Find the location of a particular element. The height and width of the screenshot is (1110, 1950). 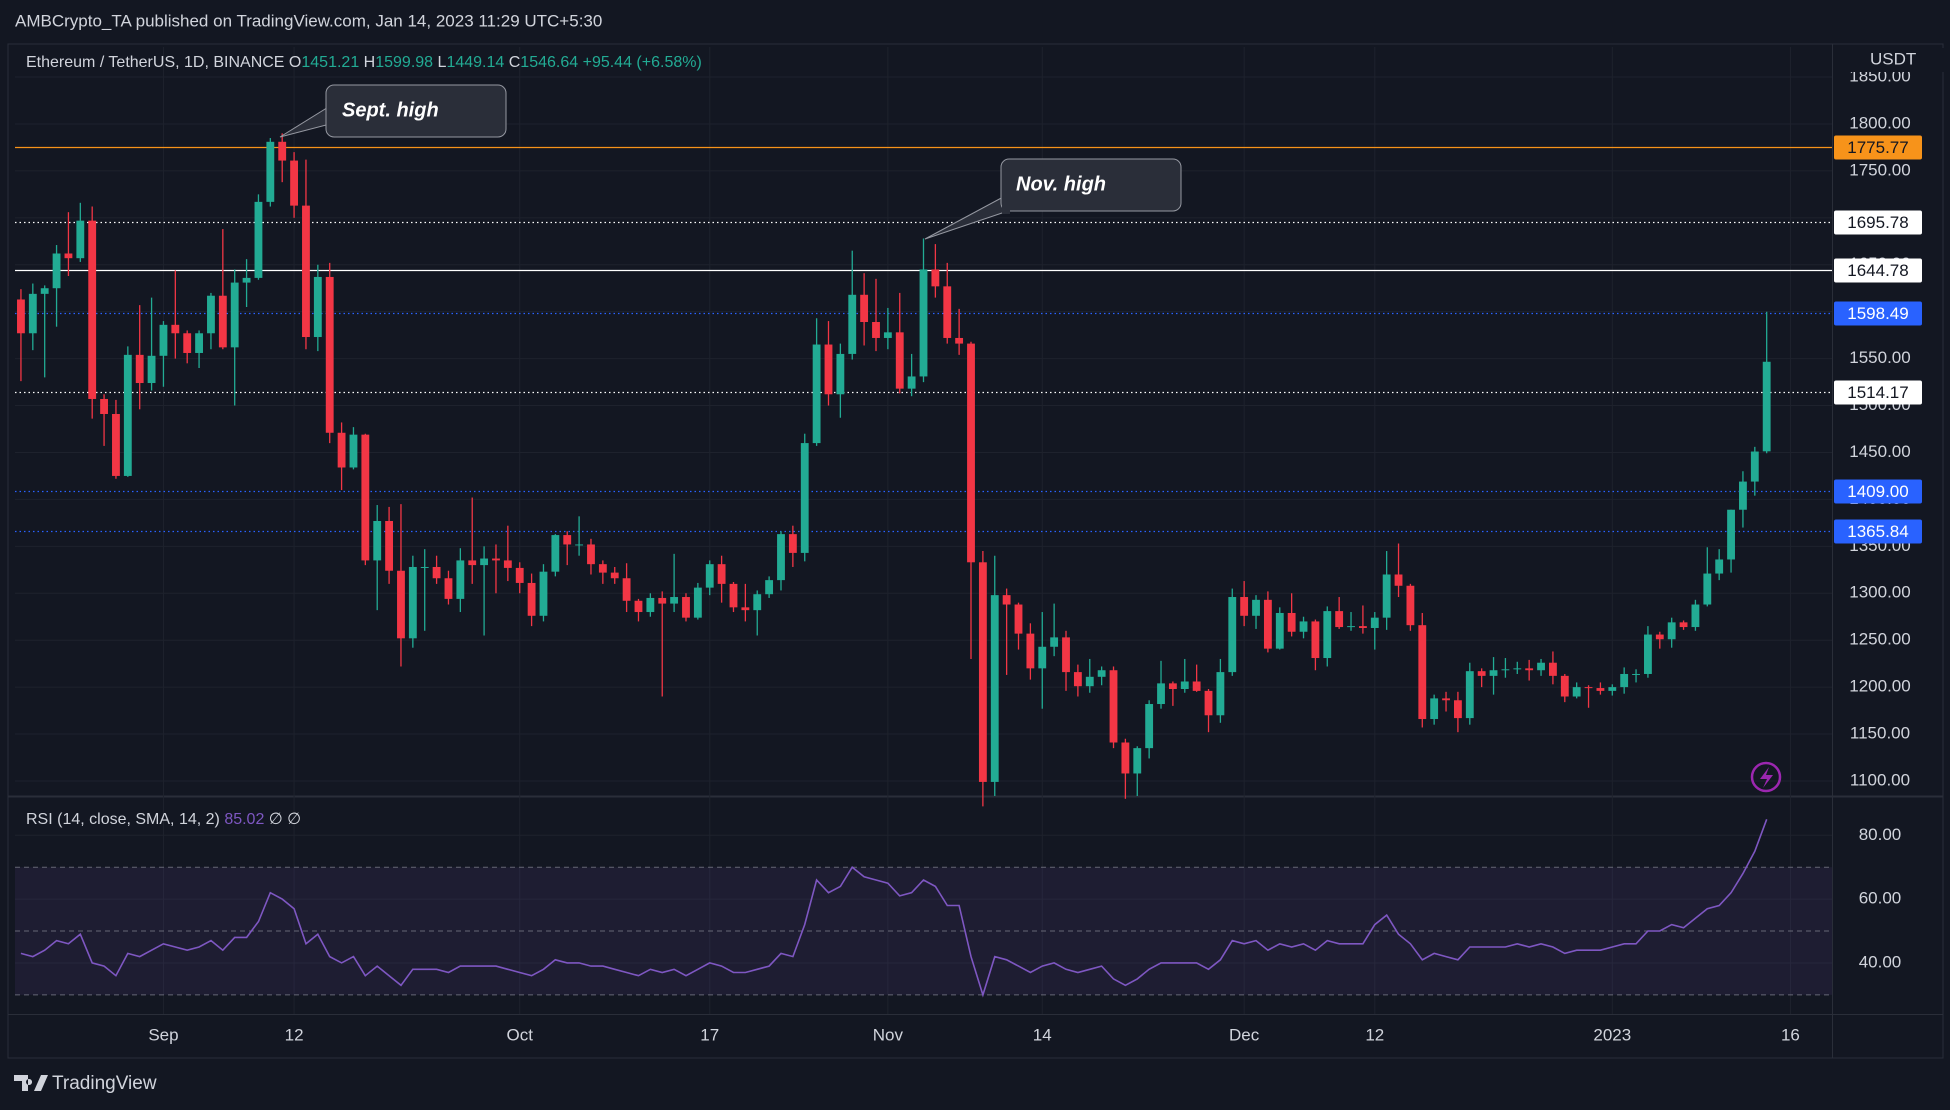

y-tick-label: 1300.00 is located at coordinates (1879, 592).